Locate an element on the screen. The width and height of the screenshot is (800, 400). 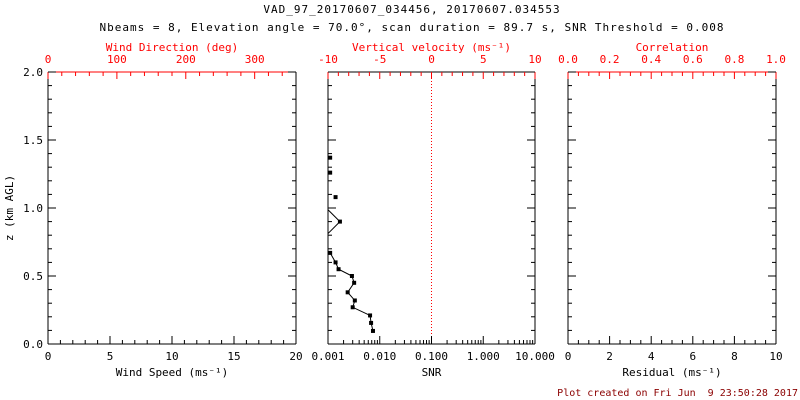
bottom-tick-label: 4 is located at coordinates (651, 356).